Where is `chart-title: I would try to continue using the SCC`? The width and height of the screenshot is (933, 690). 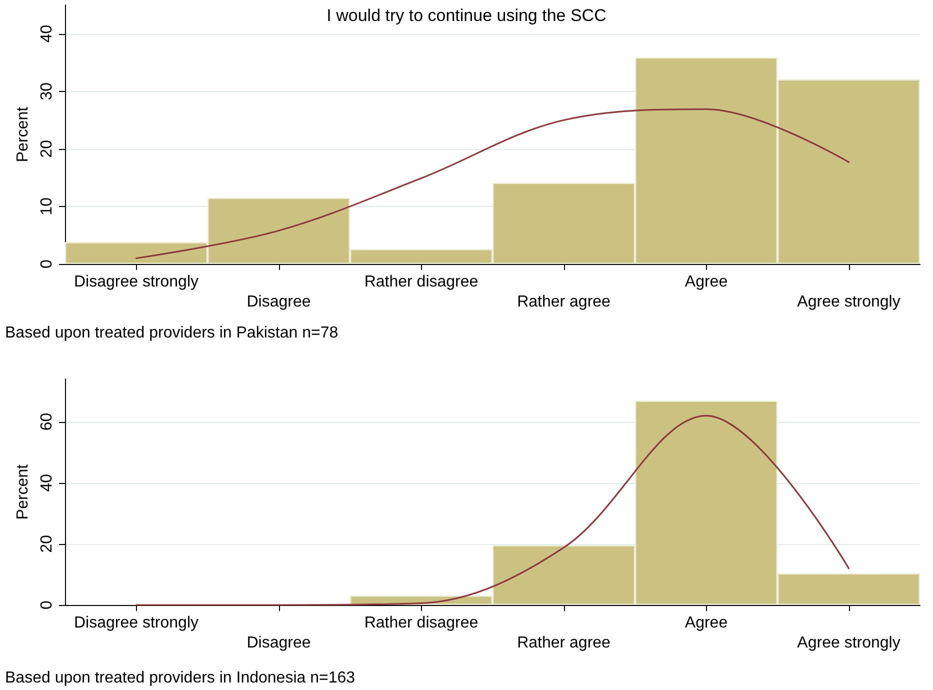 chart-title: I would try to continue using the SCC is located at coordinates (466, 15).